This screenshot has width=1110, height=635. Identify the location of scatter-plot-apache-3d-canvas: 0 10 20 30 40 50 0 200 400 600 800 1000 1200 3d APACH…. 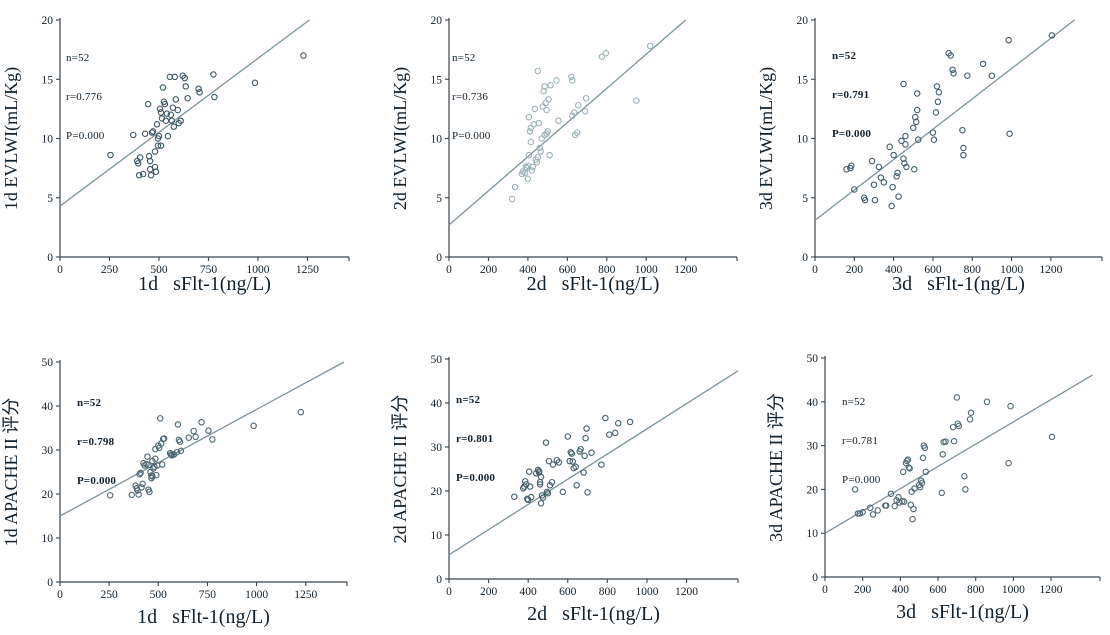
(933, 474).